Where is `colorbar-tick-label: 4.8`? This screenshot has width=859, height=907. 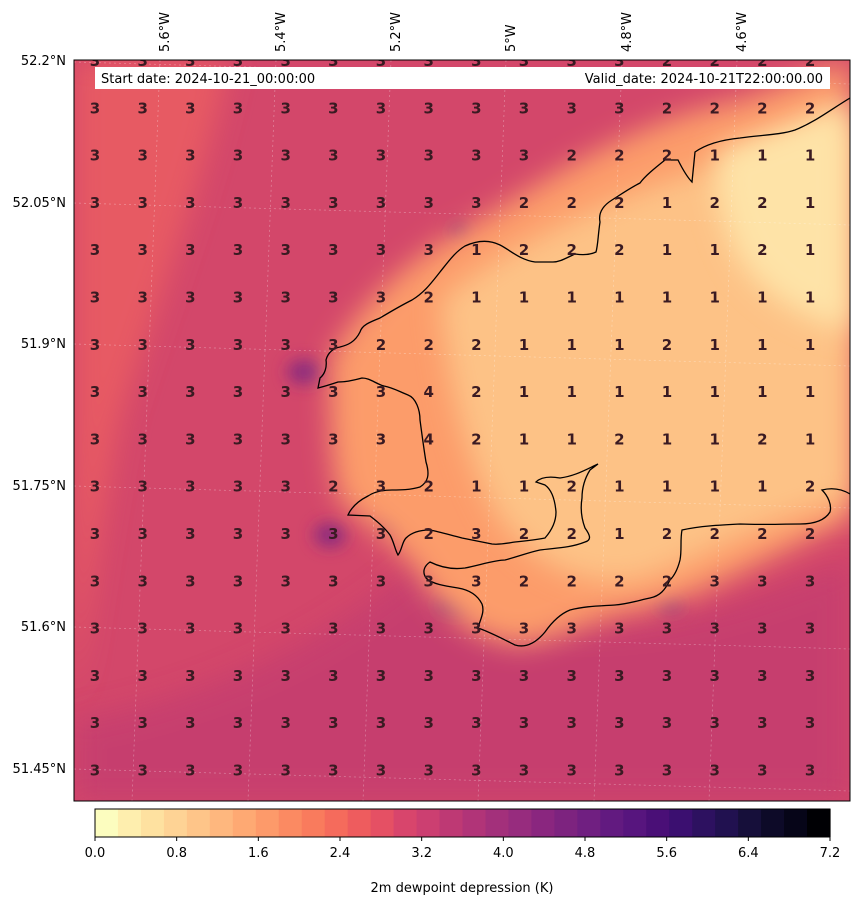
colorbar-tick-label: 4.8 is located at coordinates (585, 853).